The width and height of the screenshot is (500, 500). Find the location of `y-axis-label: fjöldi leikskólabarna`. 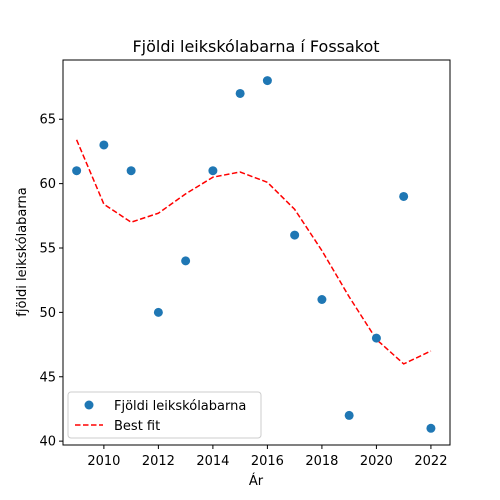

y-axis-label: fjöldi leikskólabarna is located at coordinates (22, 251).